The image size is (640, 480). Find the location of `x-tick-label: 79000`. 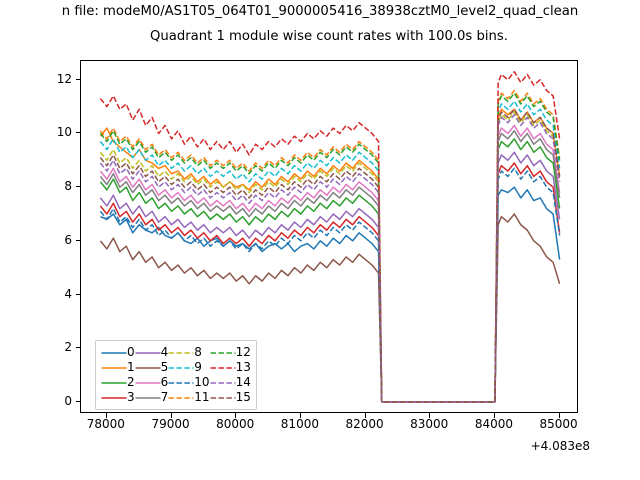

x-tick-label: 79000 is located at coordinates (170, 424).